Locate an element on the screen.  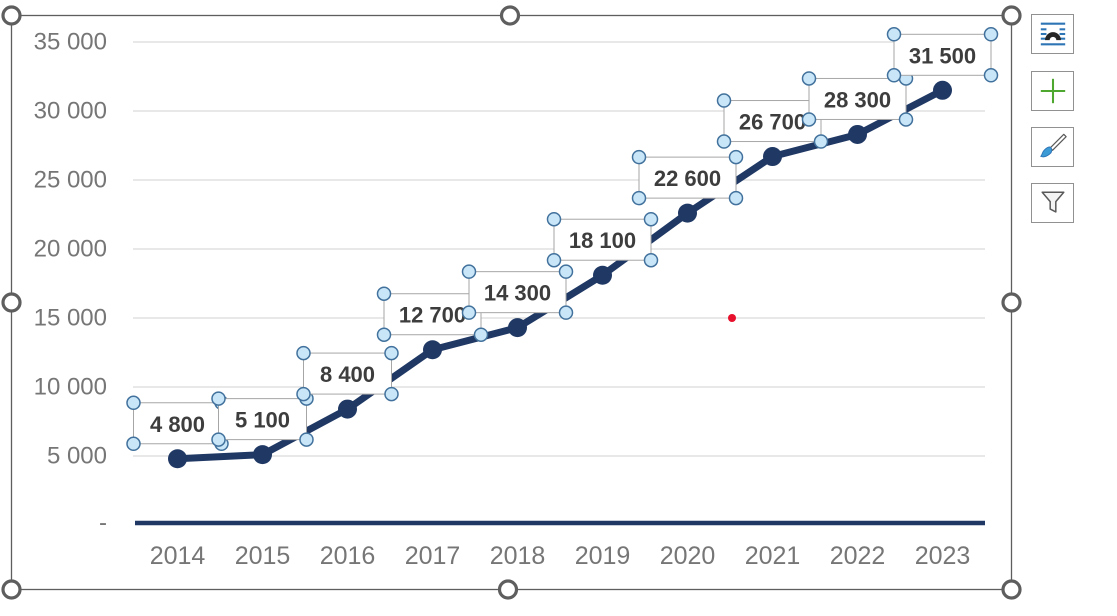
y-axis-tick-label: 5 000 is located at coordinates (77, 456).